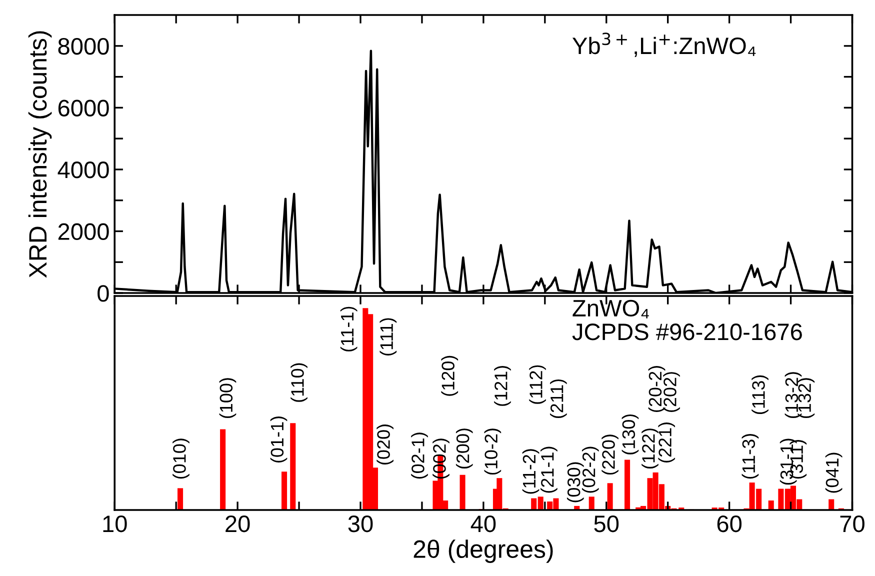  Describe the element at coordinates (279, 439) in the screenshot. I see `annotation: (01-1)` at that location.